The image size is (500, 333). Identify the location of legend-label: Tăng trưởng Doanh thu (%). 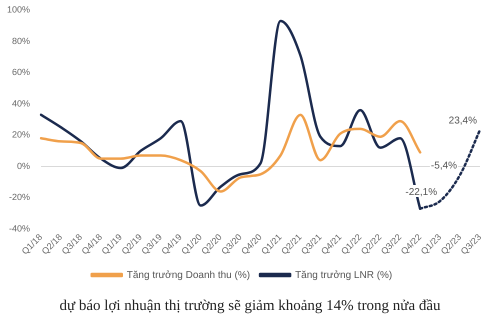
(188, 275).